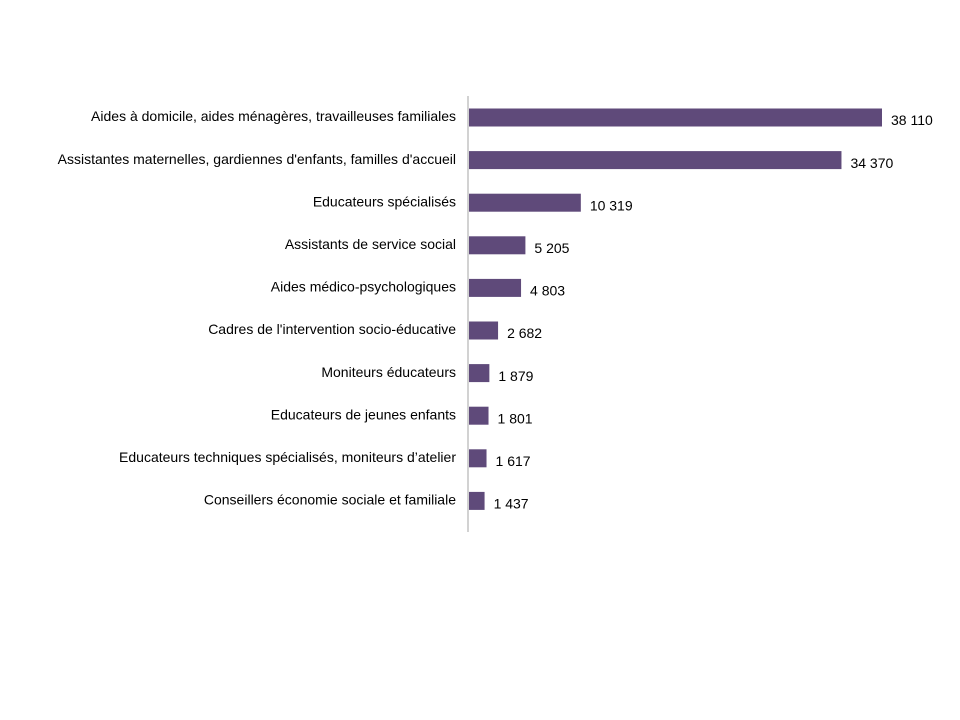 The width and height of the screenshot is (960, 720). I want to click on value-label: 5 205, so click(551, 248).